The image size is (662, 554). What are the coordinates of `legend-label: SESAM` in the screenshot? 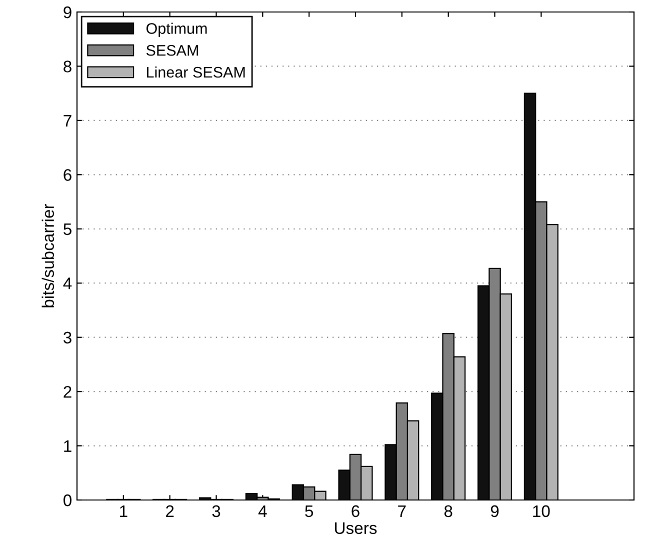 It's located at (172, 50).